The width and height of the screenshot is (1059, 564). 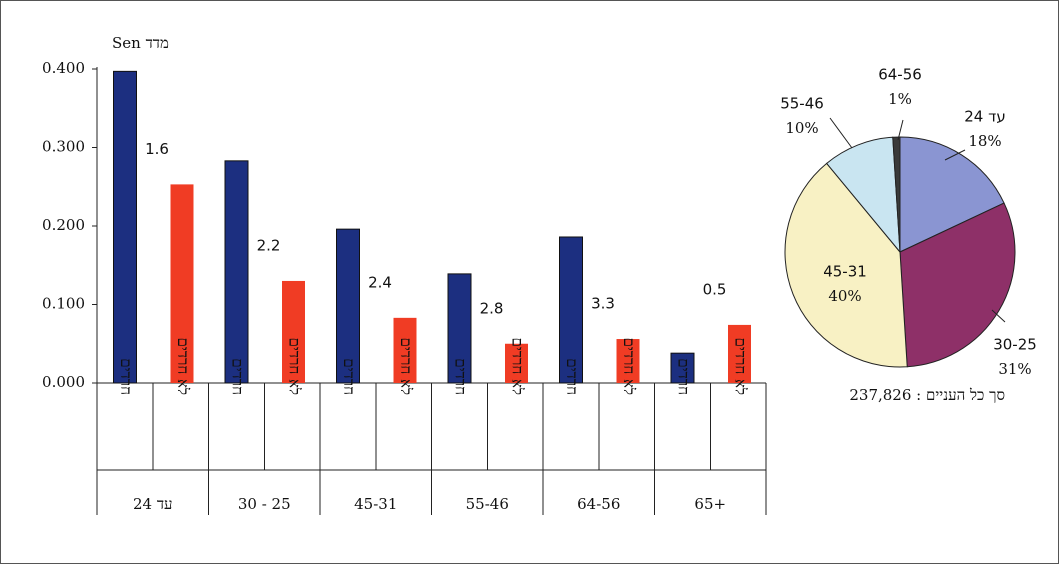 What do you see at coordinates (844, 296) in the screenshot?
I see `pie-value-label: 40%` at bounding box center [844, 296].